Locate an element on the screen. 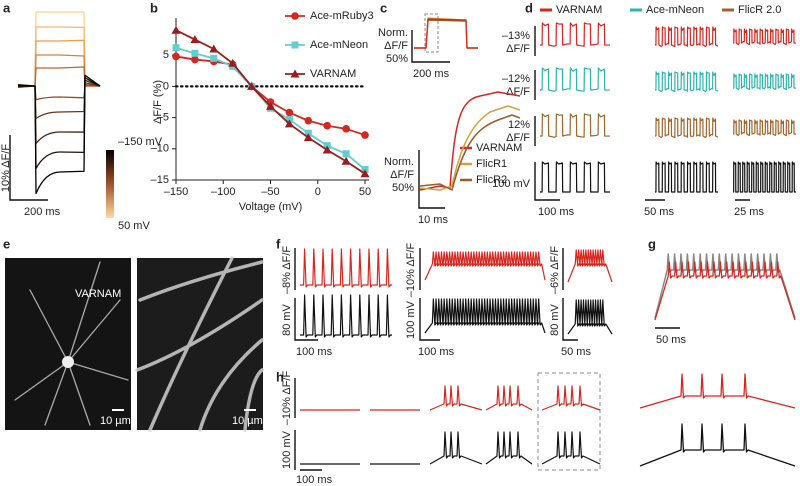  x-axis-label: Voltage (mV) is located at coordinates (271, 207).